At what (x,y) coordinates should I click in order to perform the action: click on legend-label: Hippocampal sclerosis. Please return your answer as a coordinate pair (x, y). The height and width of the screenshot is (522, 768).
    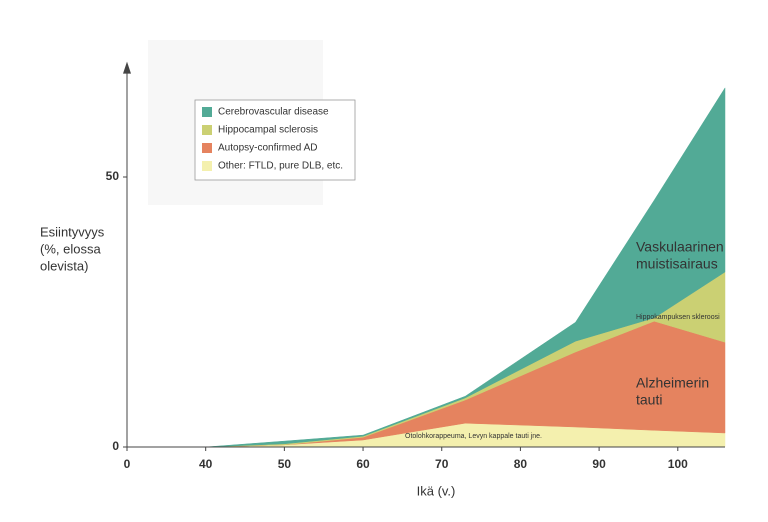
    Looking at the image, I should click on (268, 130).